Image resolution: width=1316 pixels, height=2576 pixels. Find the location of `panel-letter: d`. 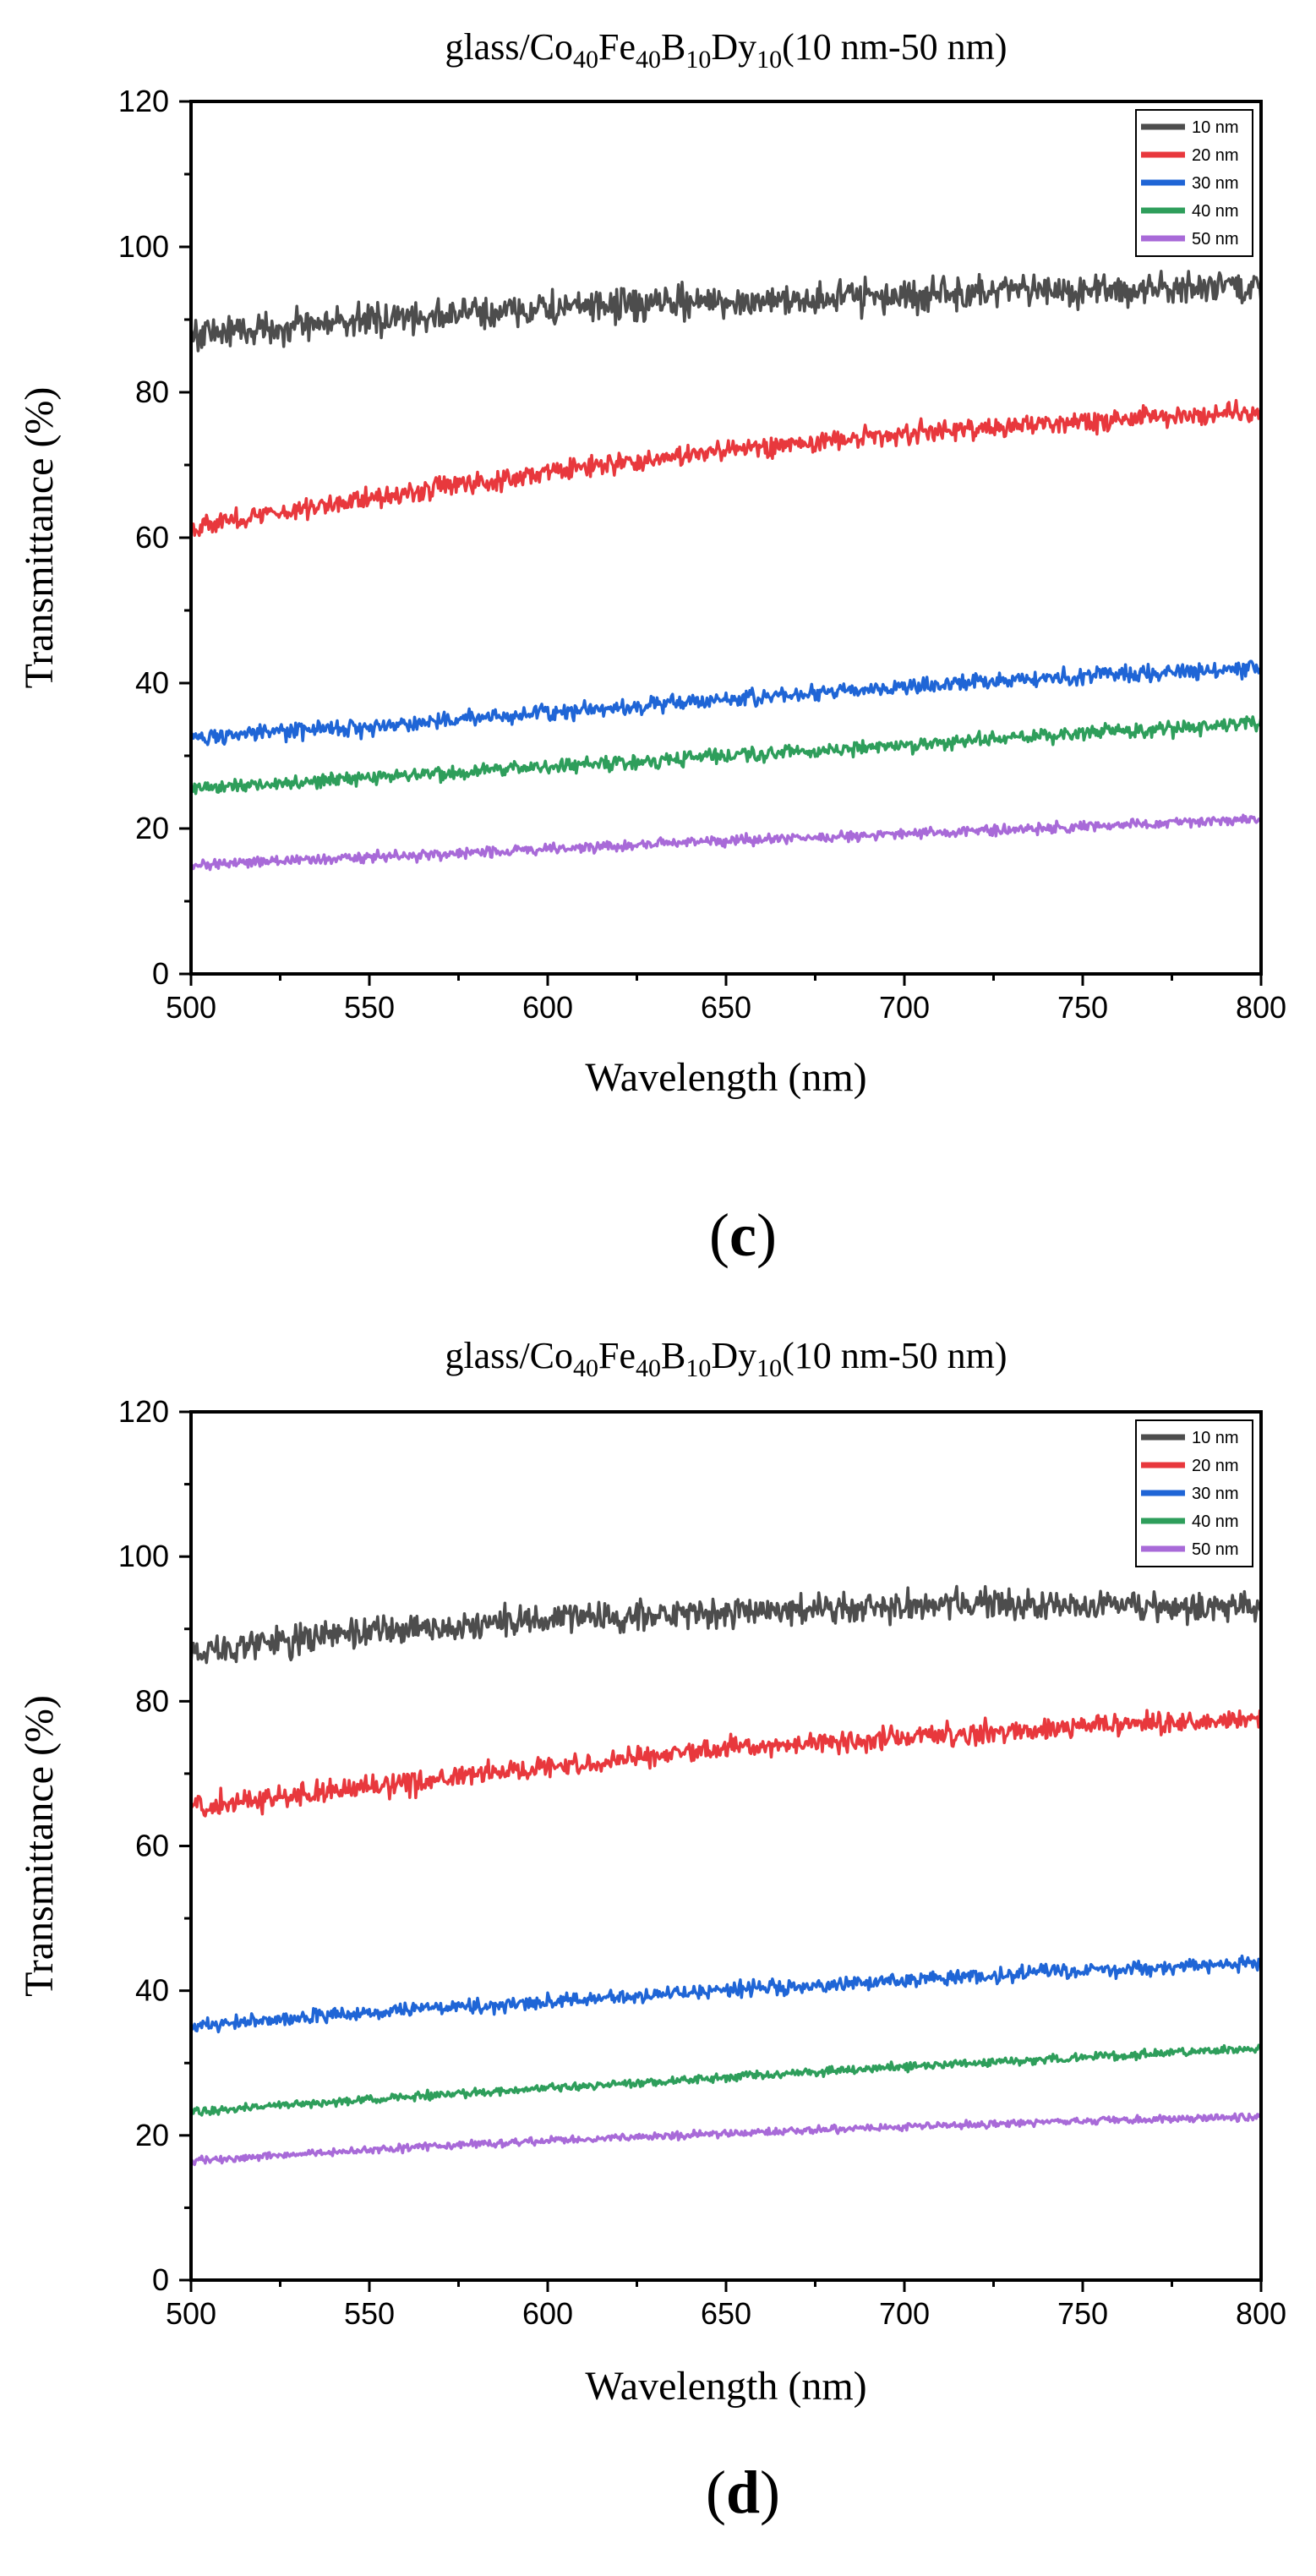

panel-letter: d is located at coordinates (743, 2492).